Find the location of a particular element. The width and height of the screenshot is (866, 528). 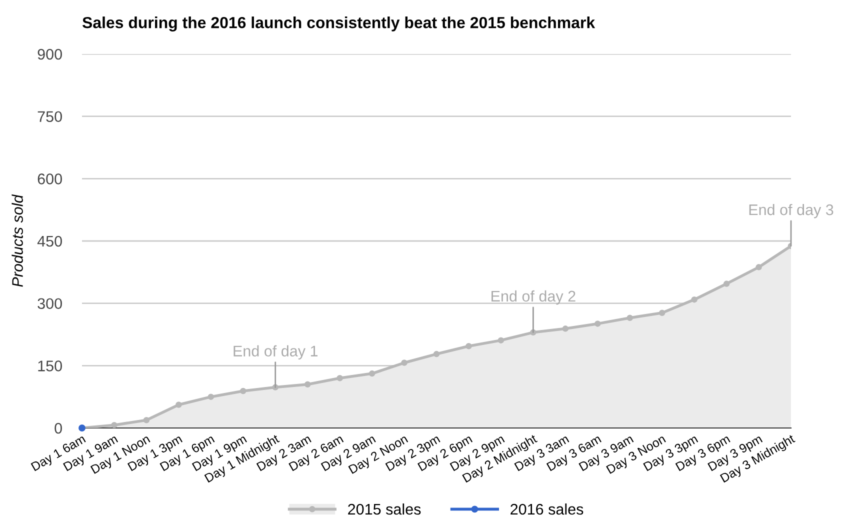

legend-label: 2015 sales is located at coordinates (384, 509).